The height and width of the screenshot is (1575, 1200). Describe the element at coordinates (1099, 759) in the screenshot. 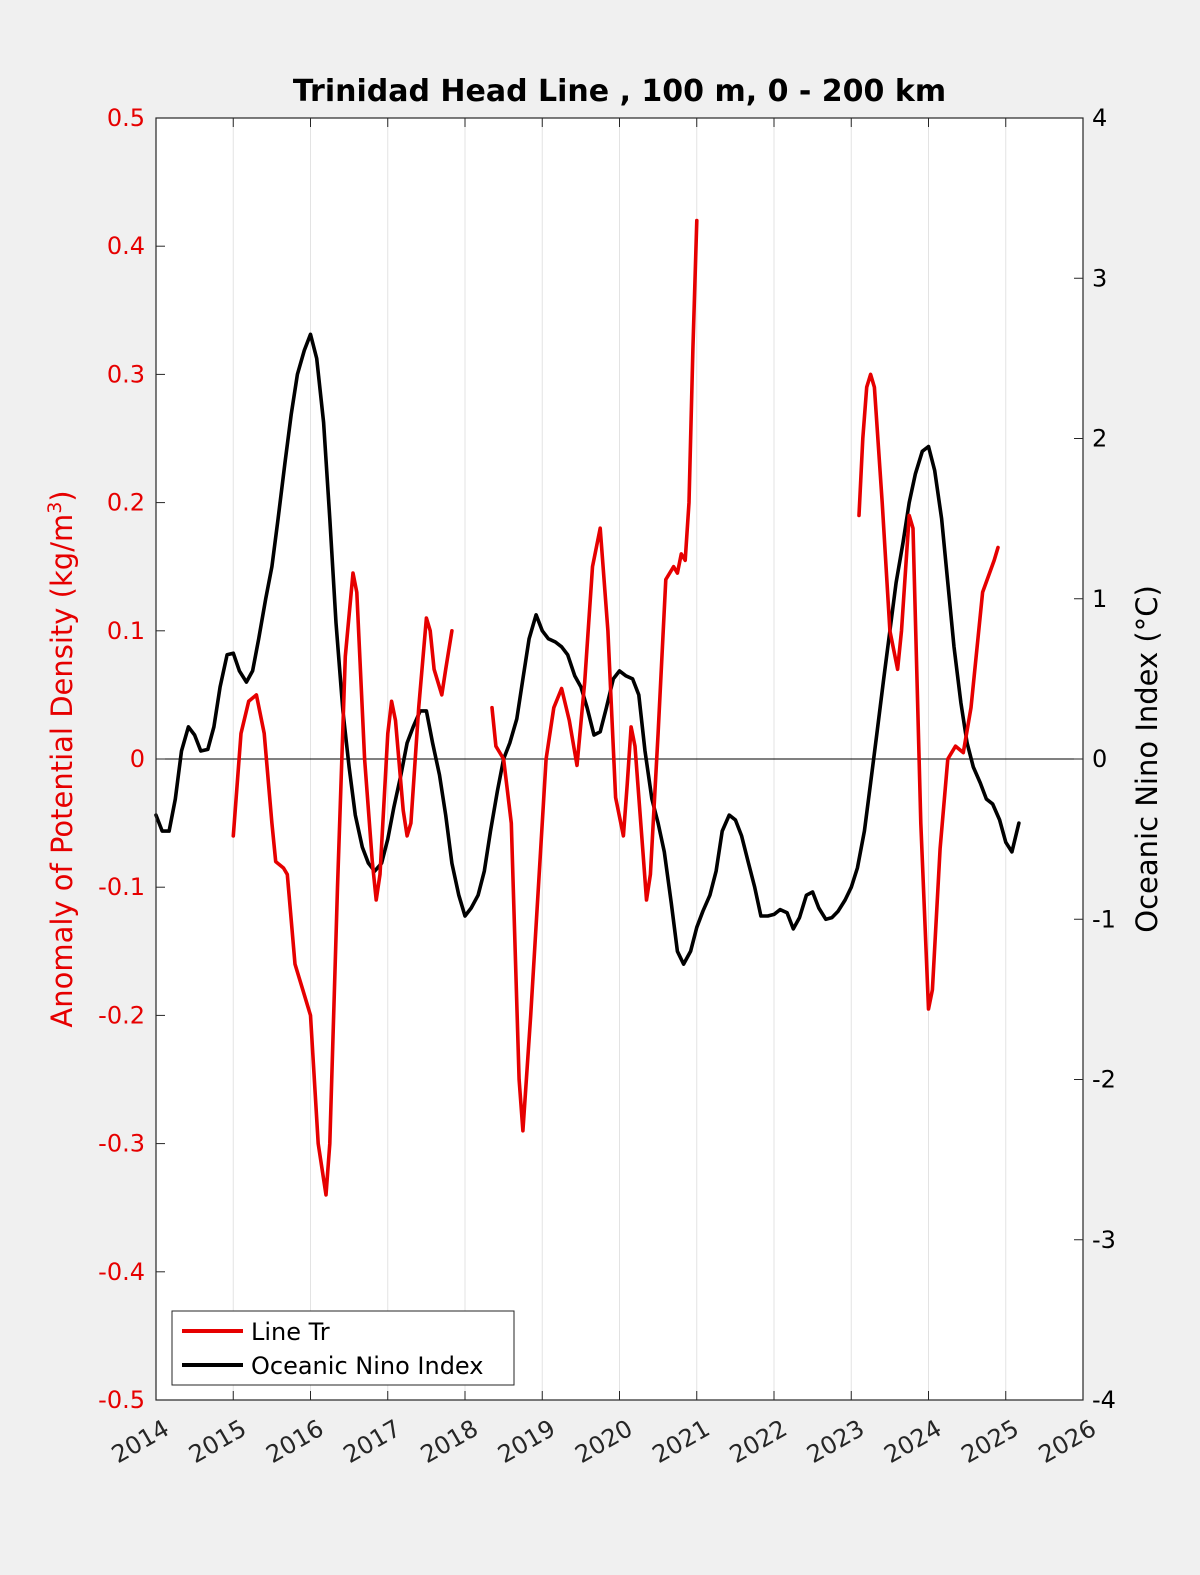

I see `right-tick-label: 0` at that location.